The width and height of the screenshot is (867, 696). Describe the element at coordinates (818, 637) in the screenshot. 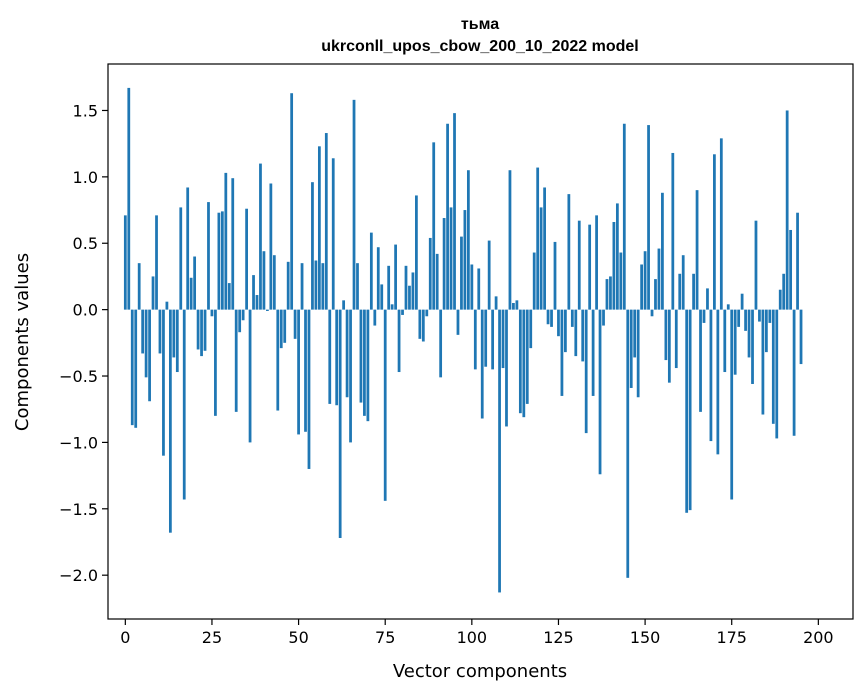

I see `x-tick-label: 200` at that location.